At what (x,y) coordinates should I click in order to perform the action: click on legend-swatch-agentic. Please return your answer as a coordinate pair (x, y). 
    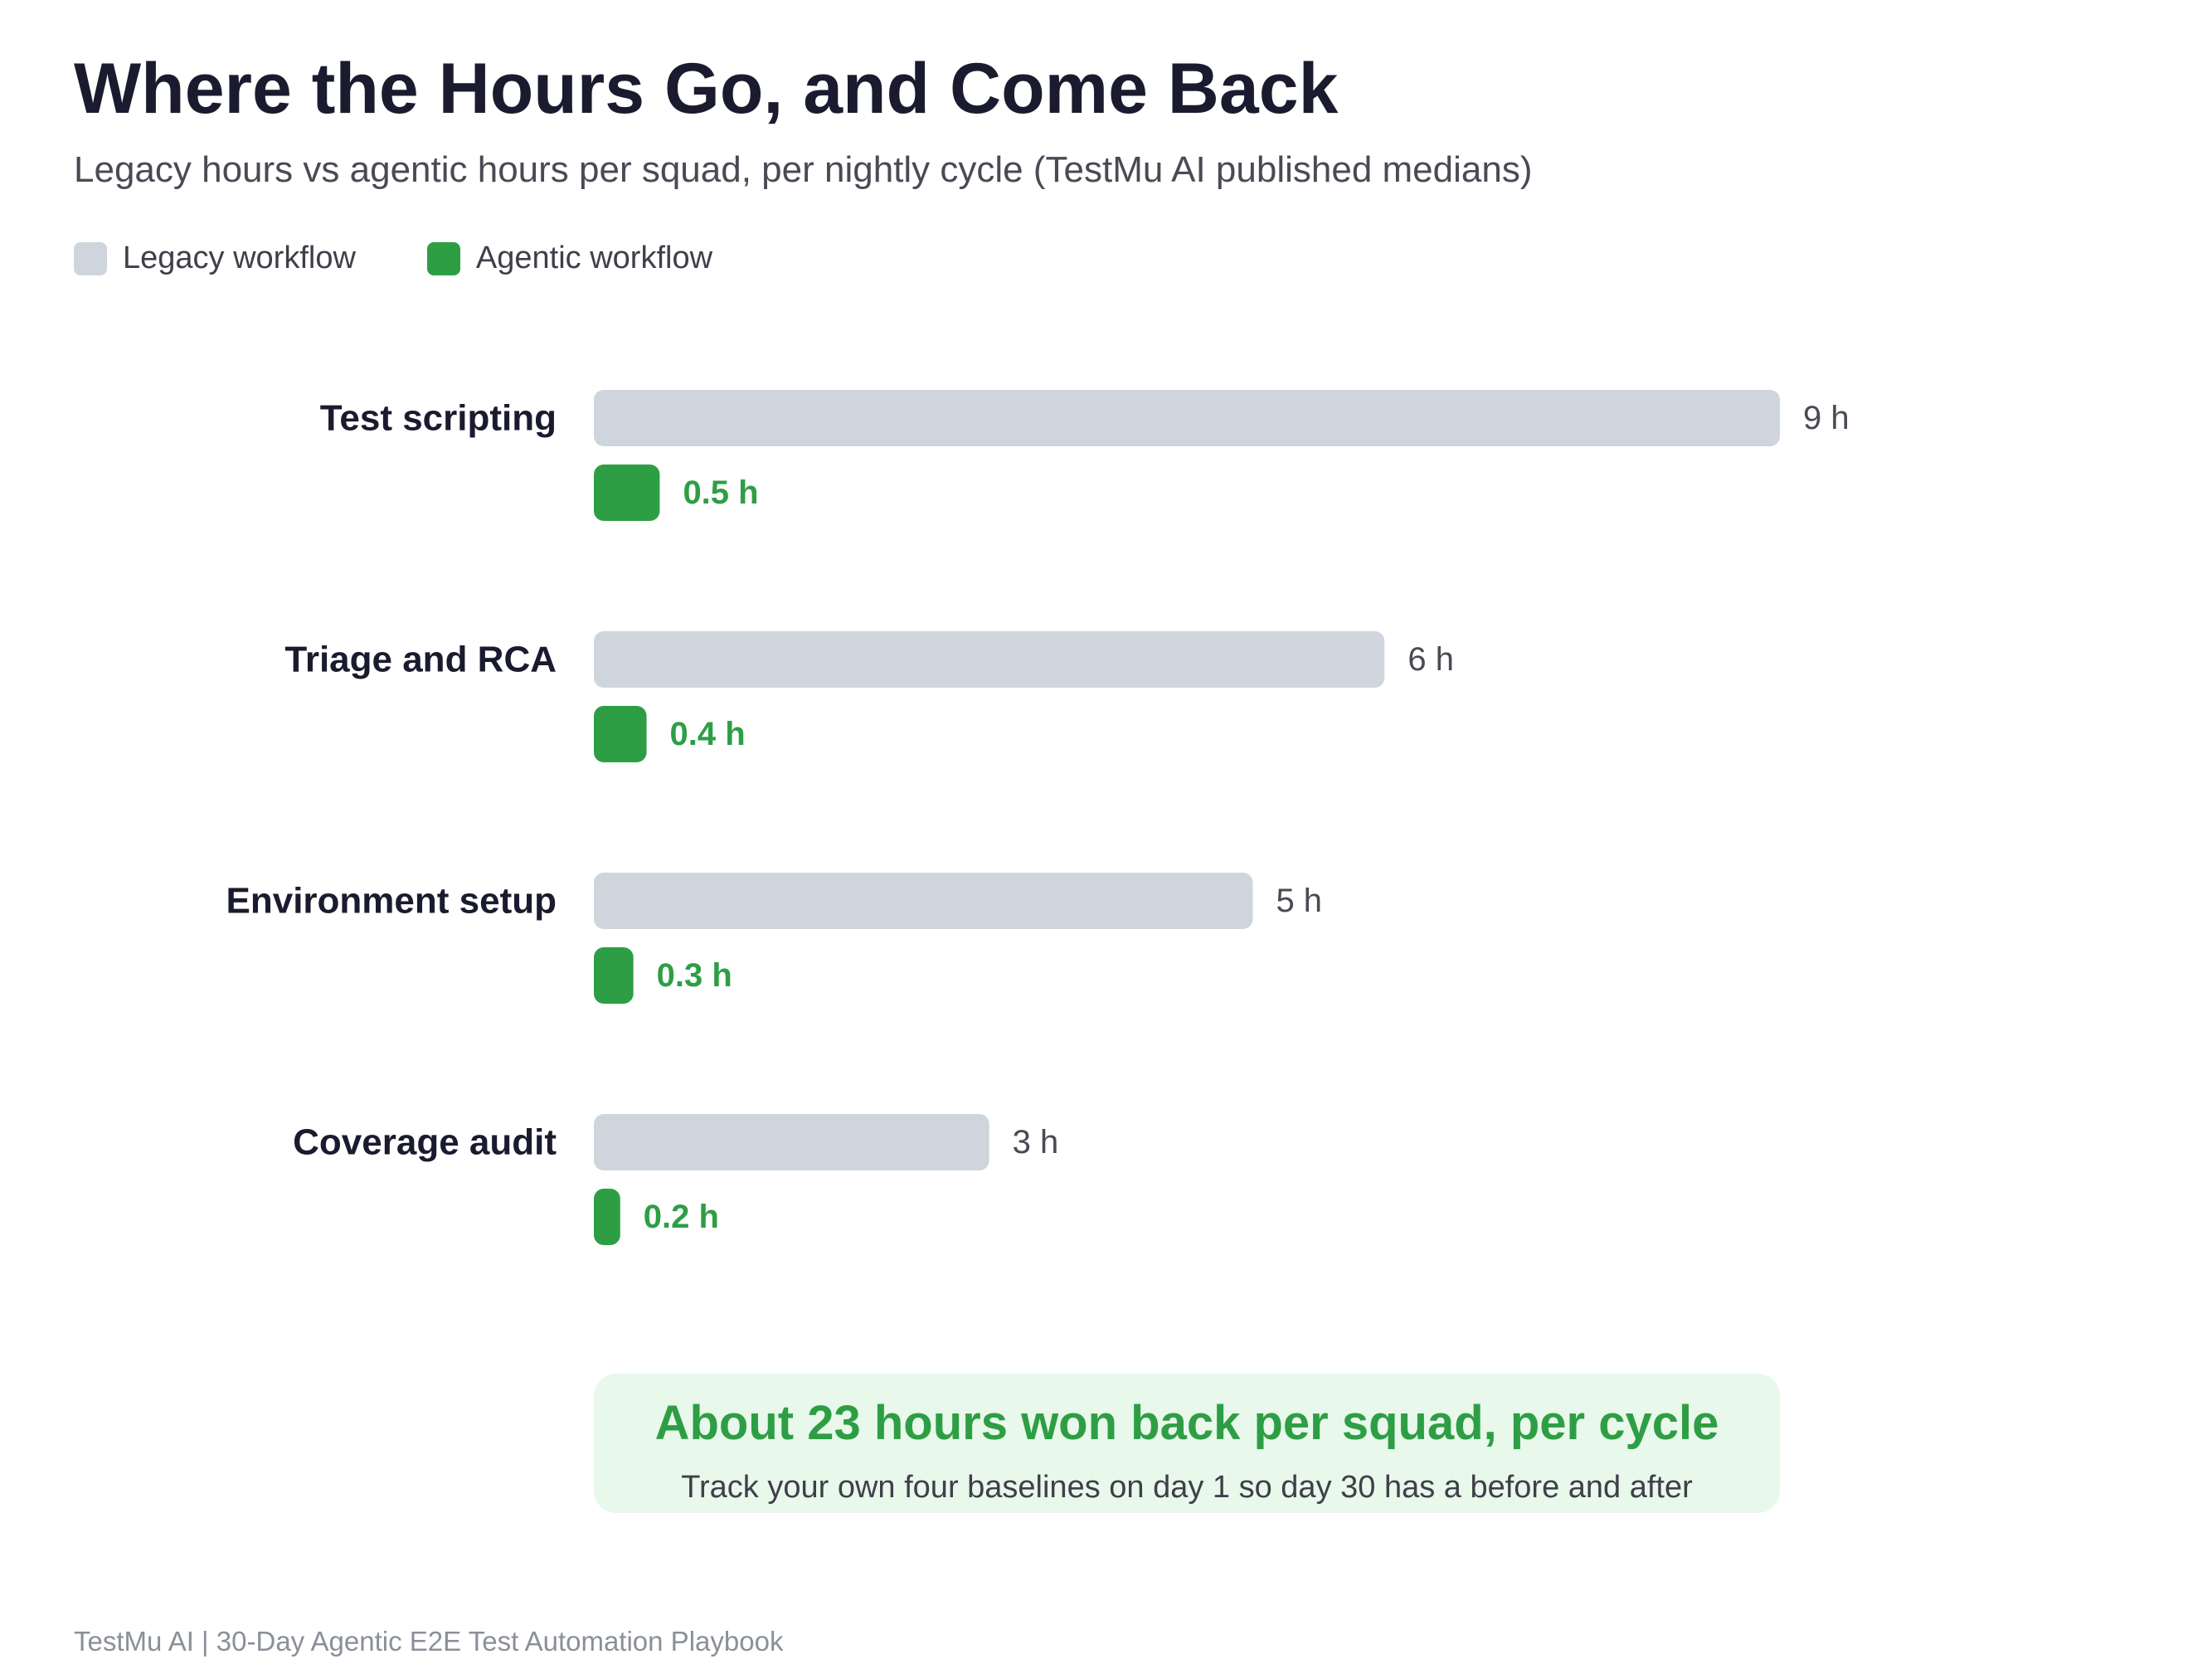
    Looking at the image, I should click on (443, 258).